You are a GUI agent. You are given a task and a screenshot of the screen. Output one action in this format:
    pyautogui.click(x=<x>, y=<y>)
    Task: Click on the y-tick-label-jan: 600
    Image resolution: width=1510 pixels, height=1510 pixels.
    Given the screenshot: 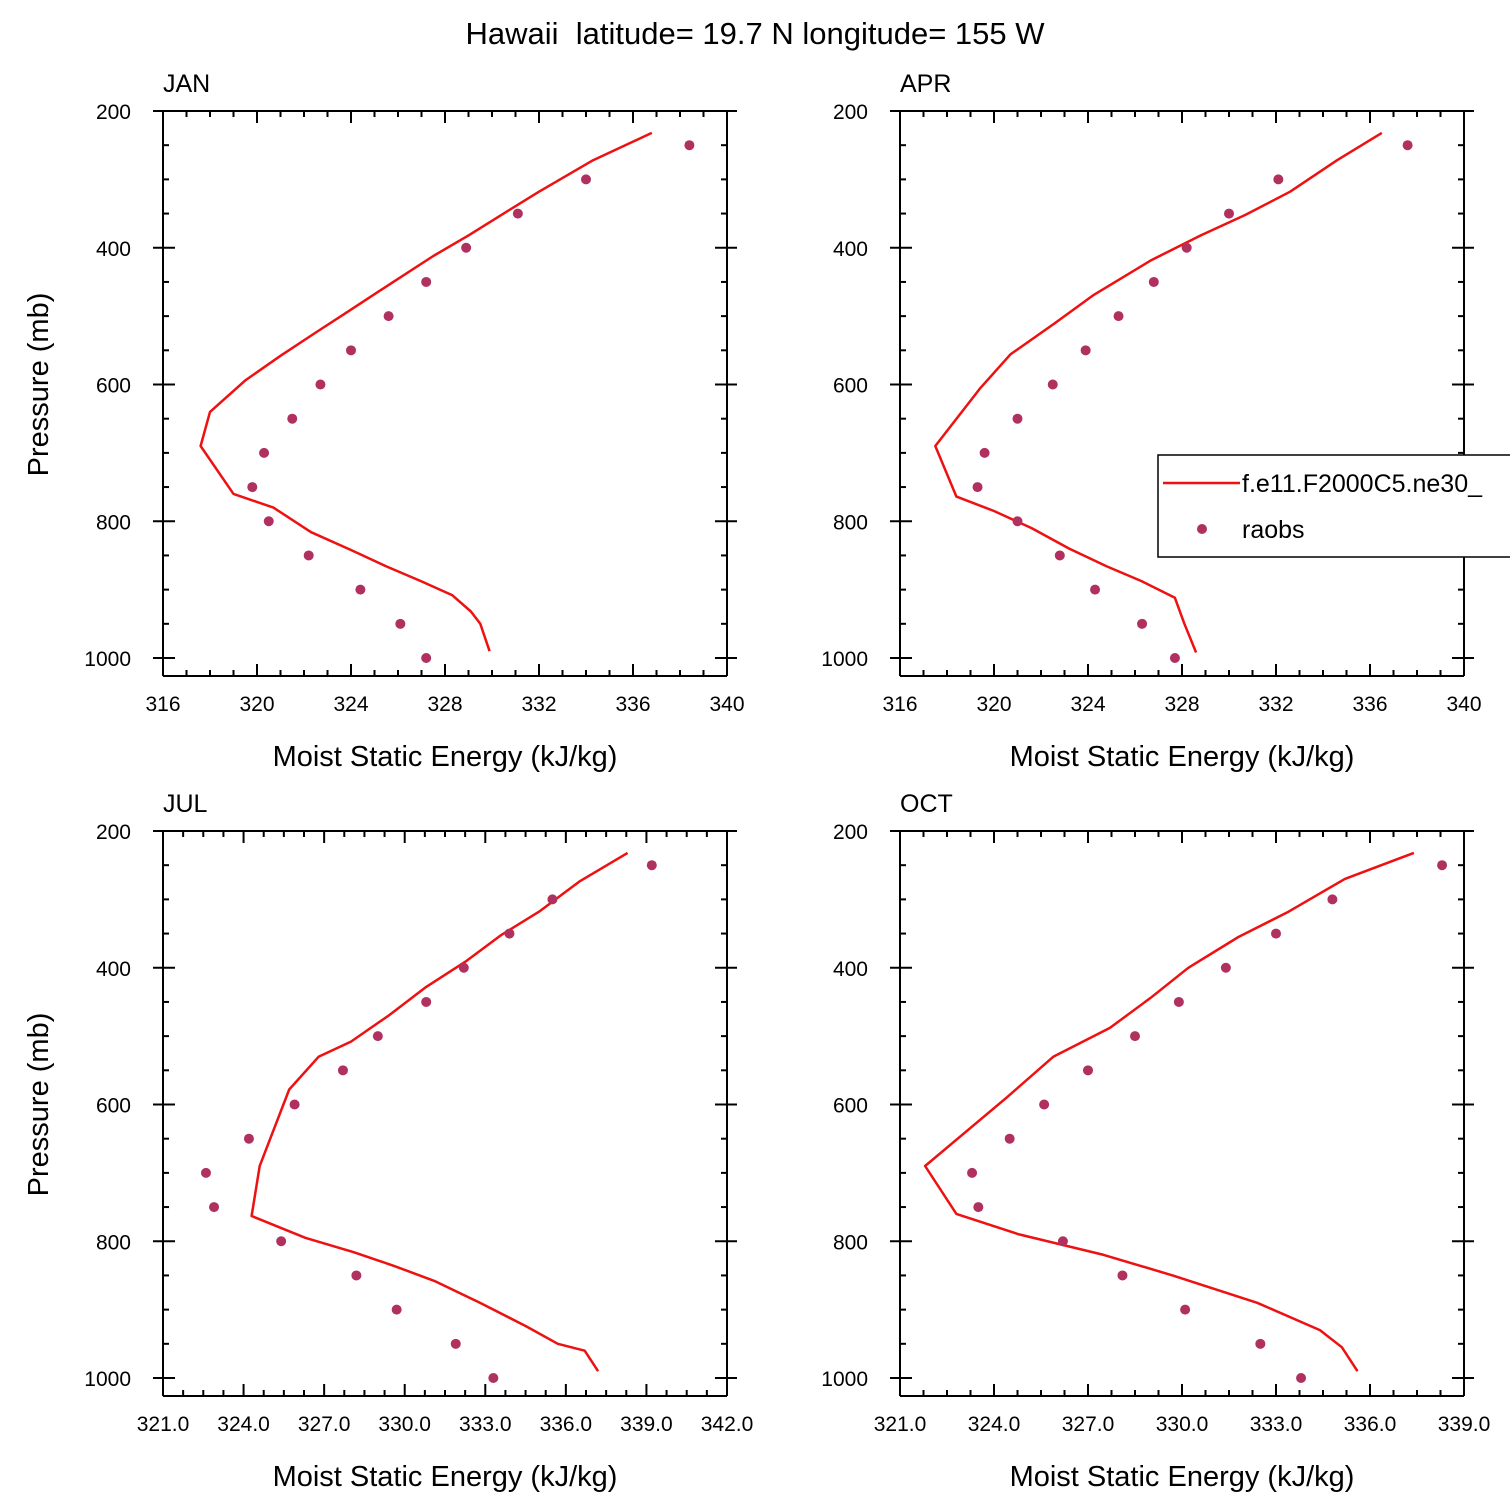 What is the action you would take?
    pyautogui.click(x=113, y=386)
    